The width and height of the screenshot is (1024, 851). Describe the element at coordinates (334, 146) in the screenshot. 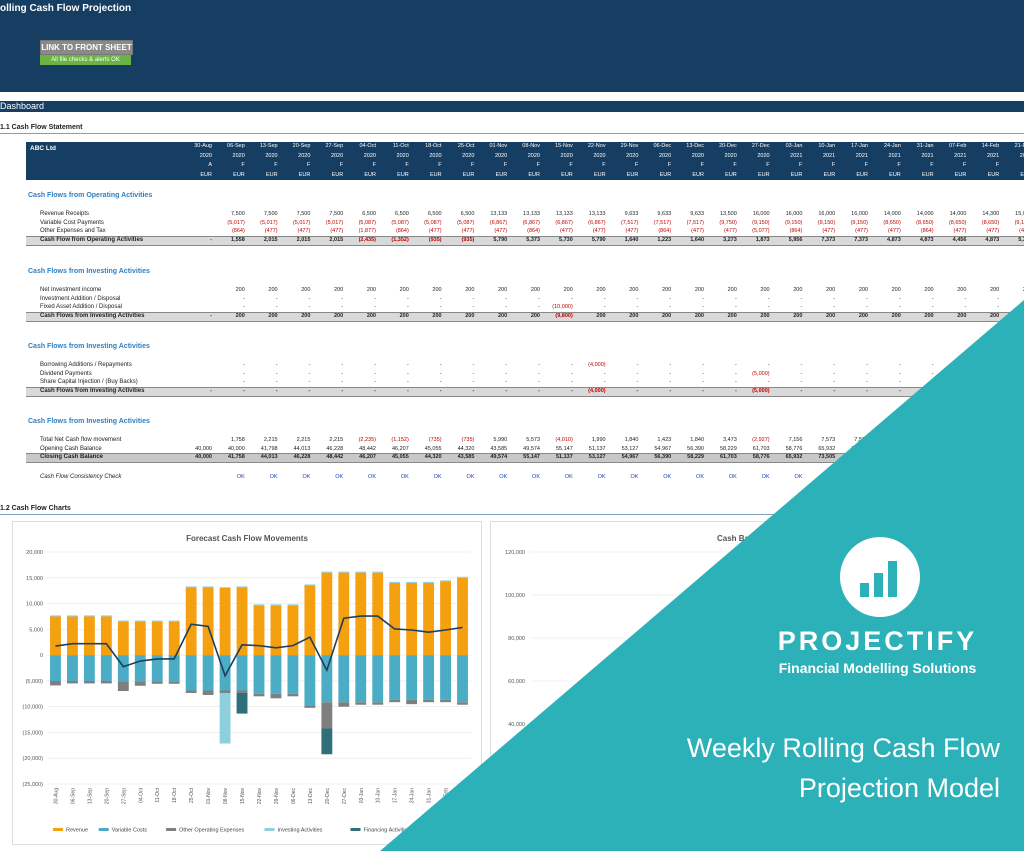

I see `column-header-date: 27-Sep` at that location.